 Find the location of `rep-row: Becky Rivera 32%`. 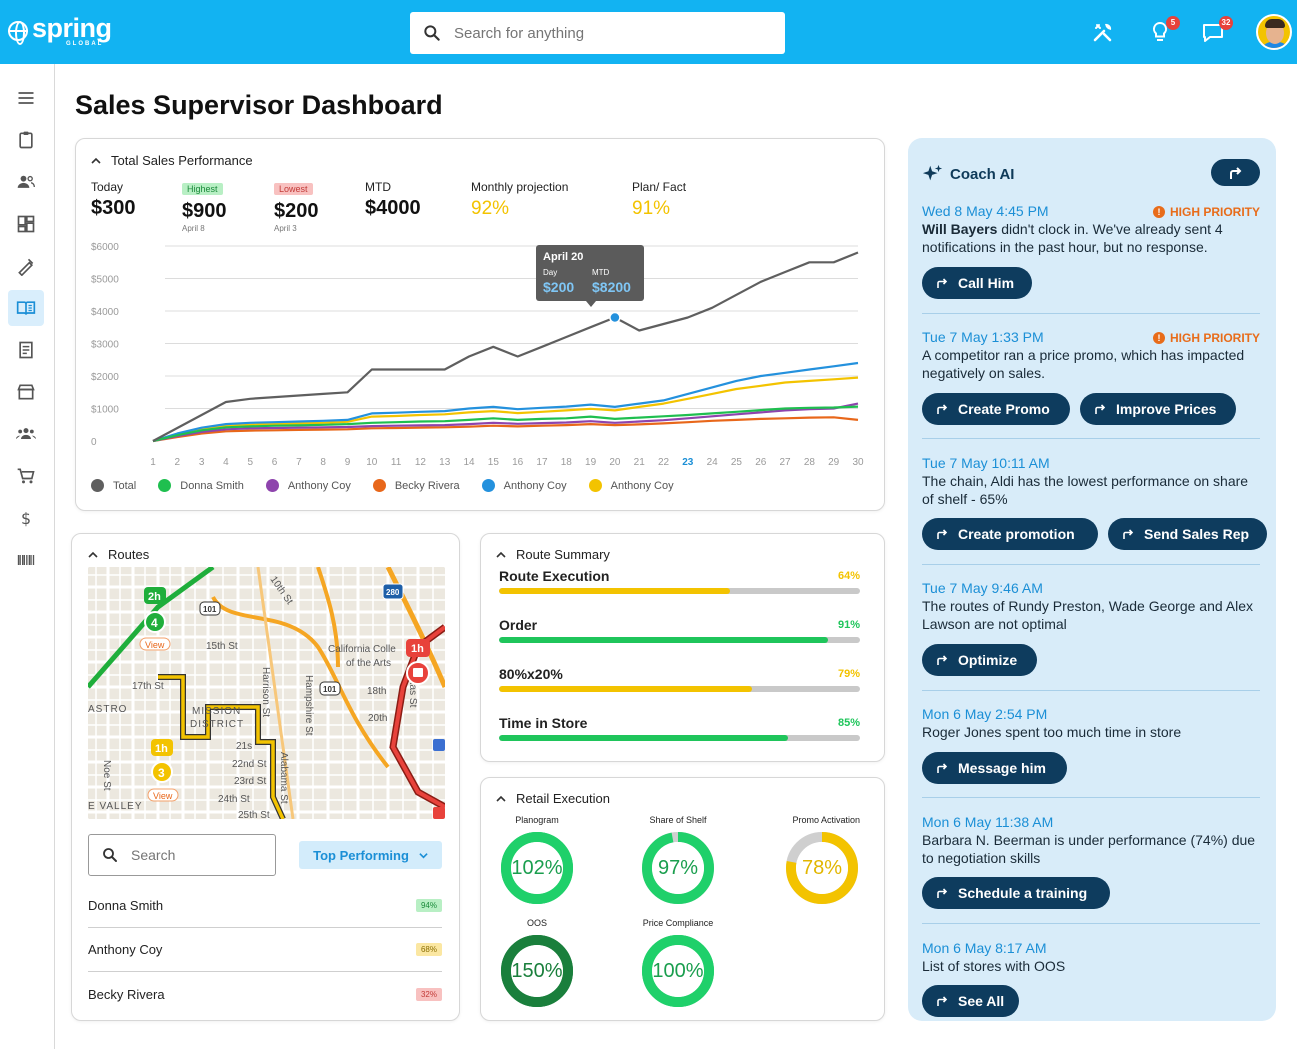

rep-row: Becky Rivera 32% is located at coordinates (265, 994).